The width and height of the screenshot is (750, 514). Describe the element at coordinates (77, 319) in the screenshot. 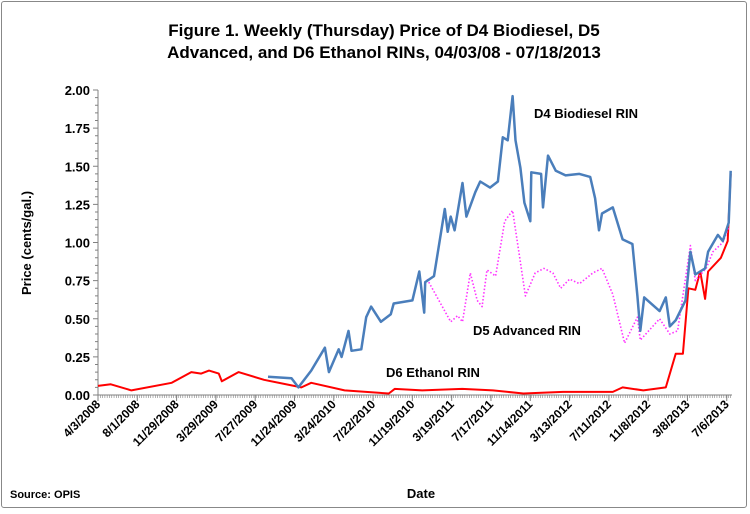

I see `y-tick-label: 0.50` at that location.